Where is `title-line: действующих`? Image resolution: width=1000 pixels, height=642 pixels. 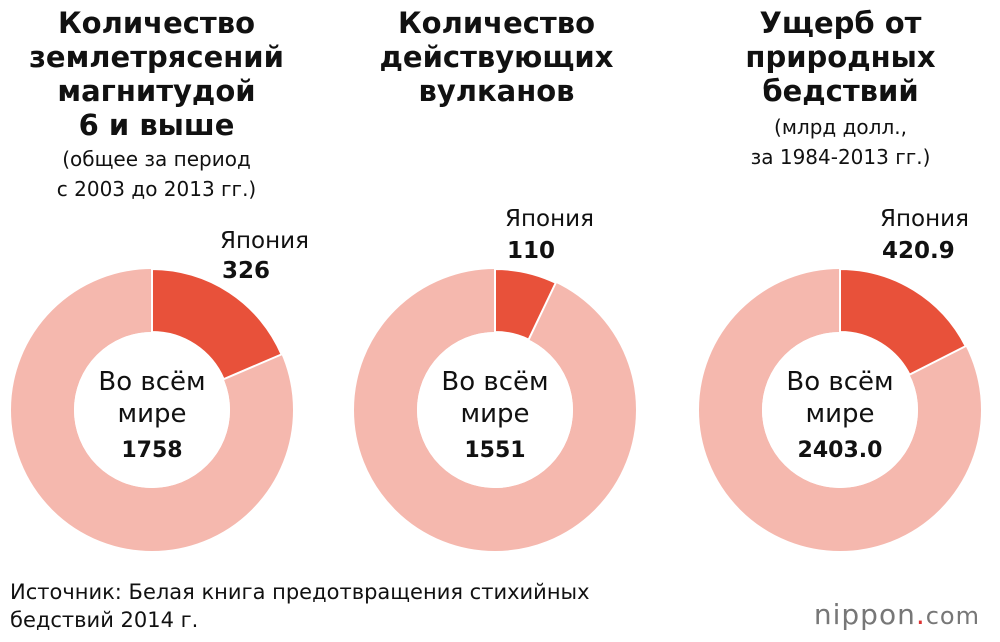 title-line: действующих is located at coordinates (496, 57).